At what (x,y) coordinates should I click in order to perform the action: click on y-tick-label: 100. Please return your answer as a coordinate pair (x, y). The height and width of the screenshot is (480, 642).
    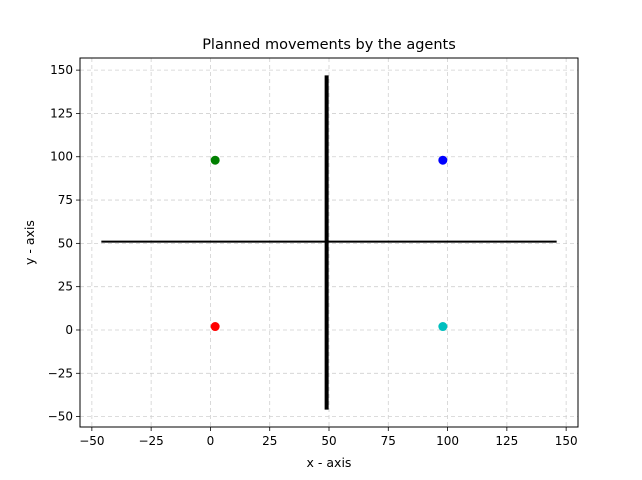
    Looking at the image, I should click on (61, 157).